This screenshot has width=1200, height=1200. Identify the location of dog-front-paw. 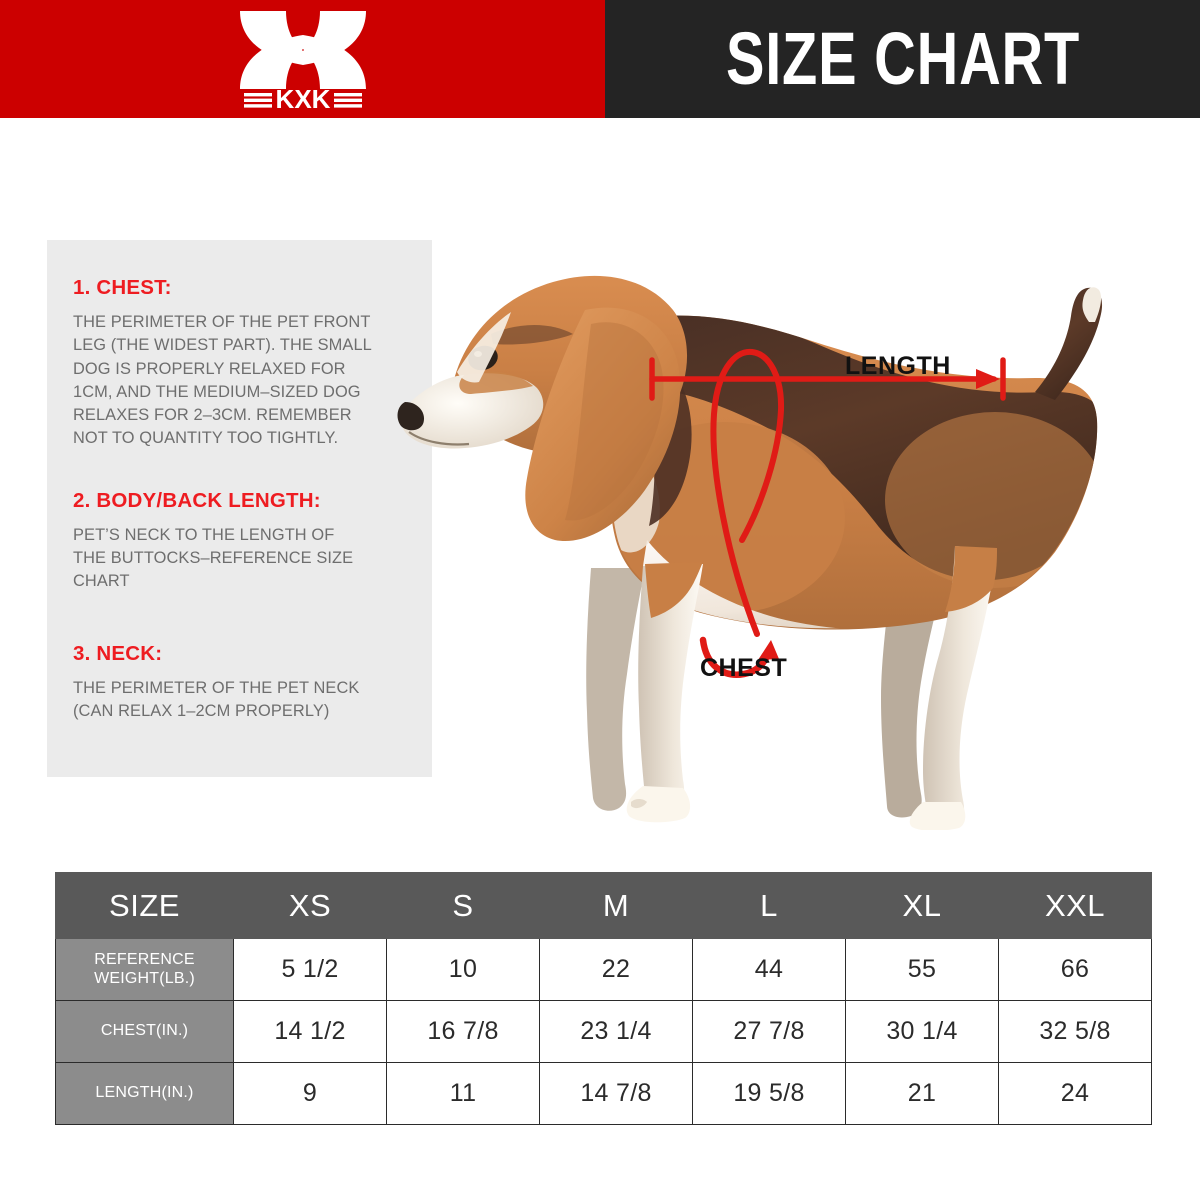
(658, 804).